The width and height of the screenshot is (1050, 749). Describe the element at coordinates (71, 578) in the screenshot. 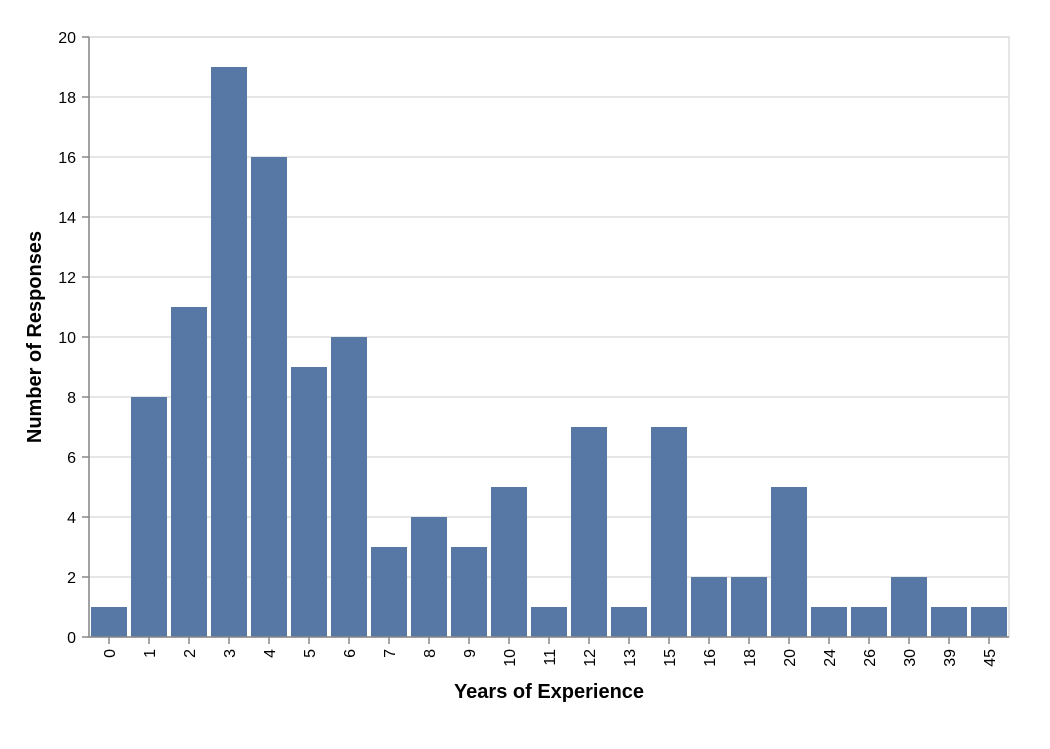

I see `y-tick-label-2: 2` at that location.